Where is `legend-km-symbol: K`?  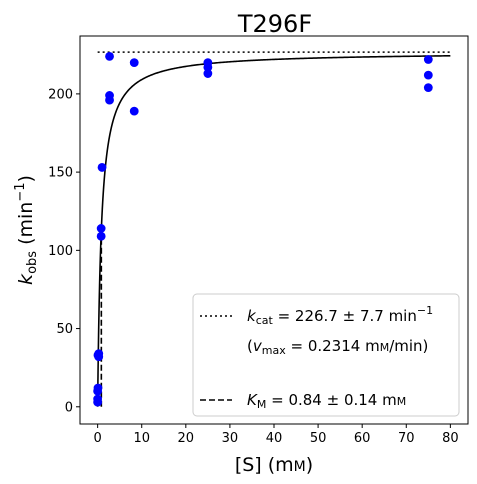 legend-km-symbol: K is located at coordinates (252, 400).